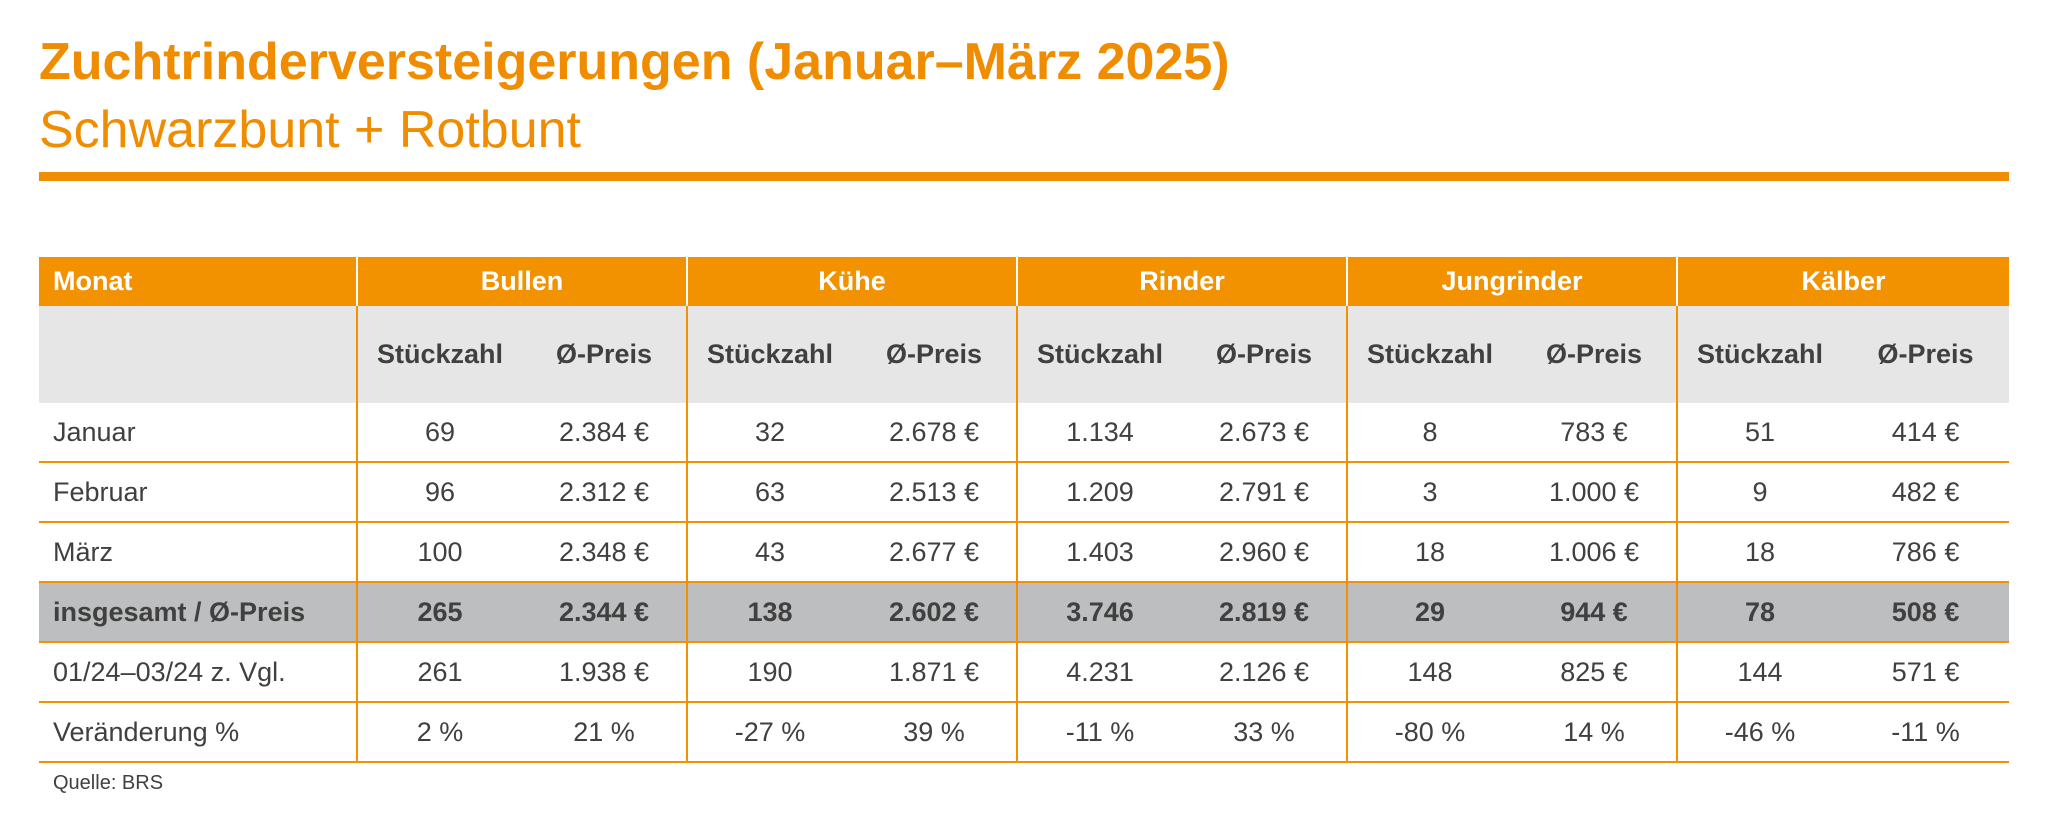 The width and height of the screenshot is (2048, 820). I want to click on cell-preis: 508 €, so click(1926, 612).